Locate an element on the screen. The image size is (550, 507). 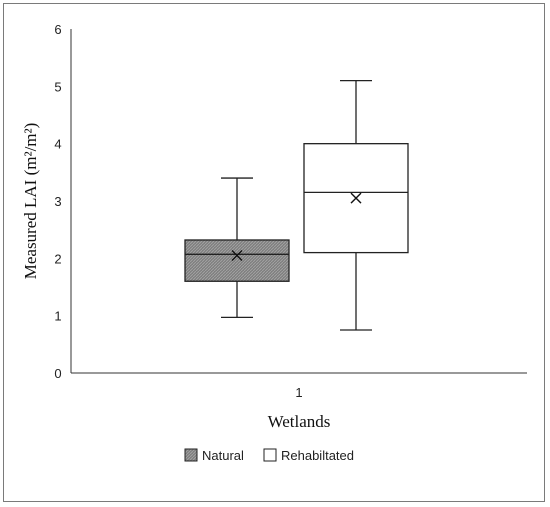
iqr-box is located at coordinates (237, 260).